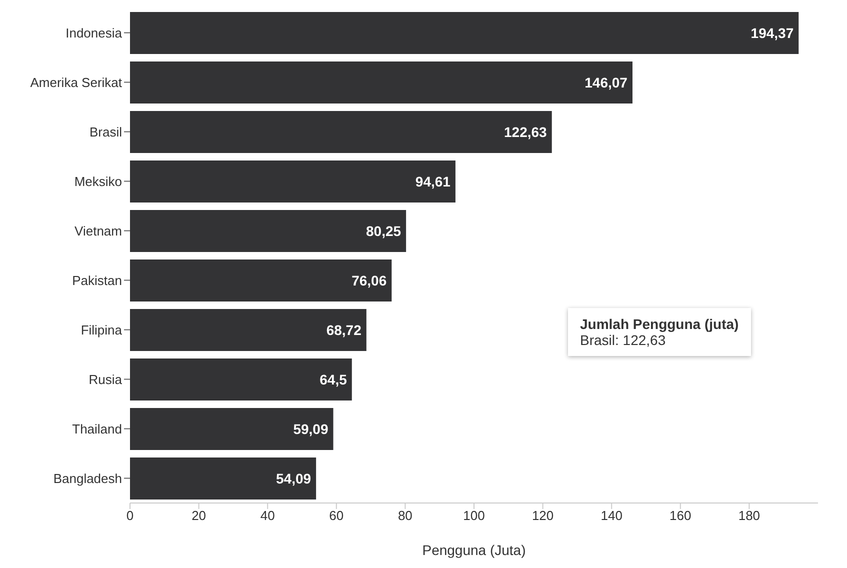 The height and width of the screenshot is (568, 847). I want to click on x-tick-label: 20, so click(199, 516).